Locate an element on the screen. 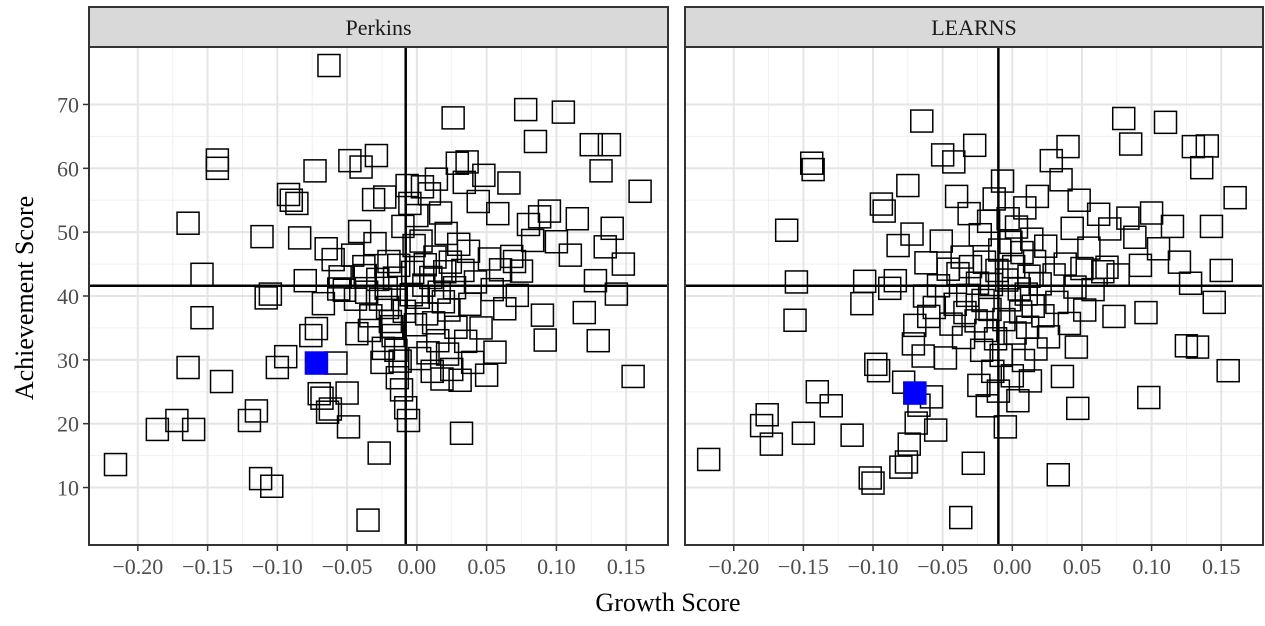  strip-header is located at coordinates (378, 27).